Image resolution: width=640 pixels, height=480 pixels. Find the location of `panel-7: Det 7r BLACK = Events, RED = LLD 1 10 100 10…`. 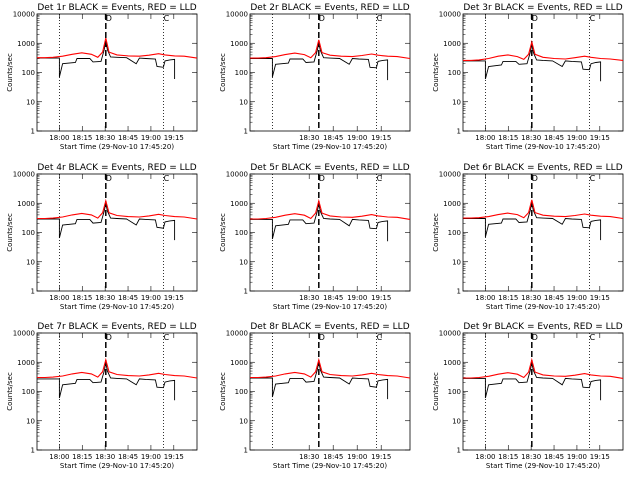

panel-7: Det 7r BLACK = Events, RED = LLD 1 10 100 10… is located at coordinates (102, 396).